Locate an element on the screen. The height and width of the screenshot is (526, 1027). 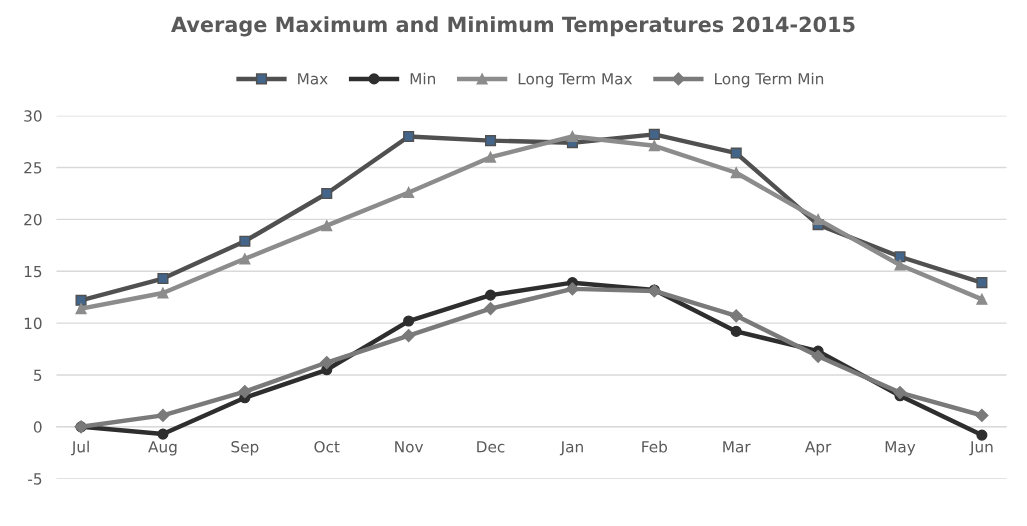
x-tick-label: Sep is located at coordinates (245, 448).